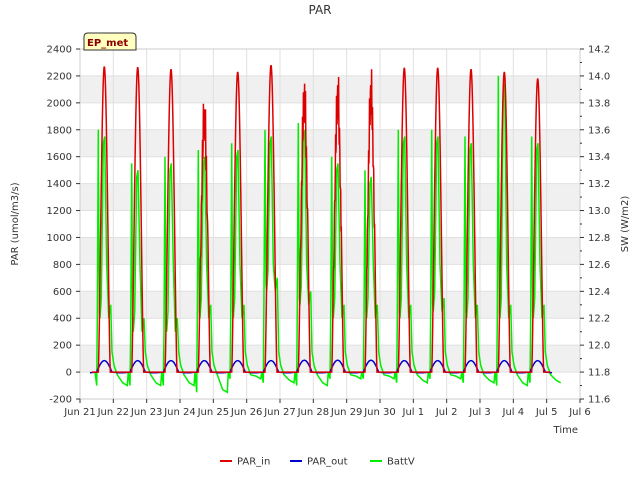 The image size is (640, 480). Describe the element at coordinates (599, 319) in the screenshot. I see `right-tick-label: 12.2` at that location.